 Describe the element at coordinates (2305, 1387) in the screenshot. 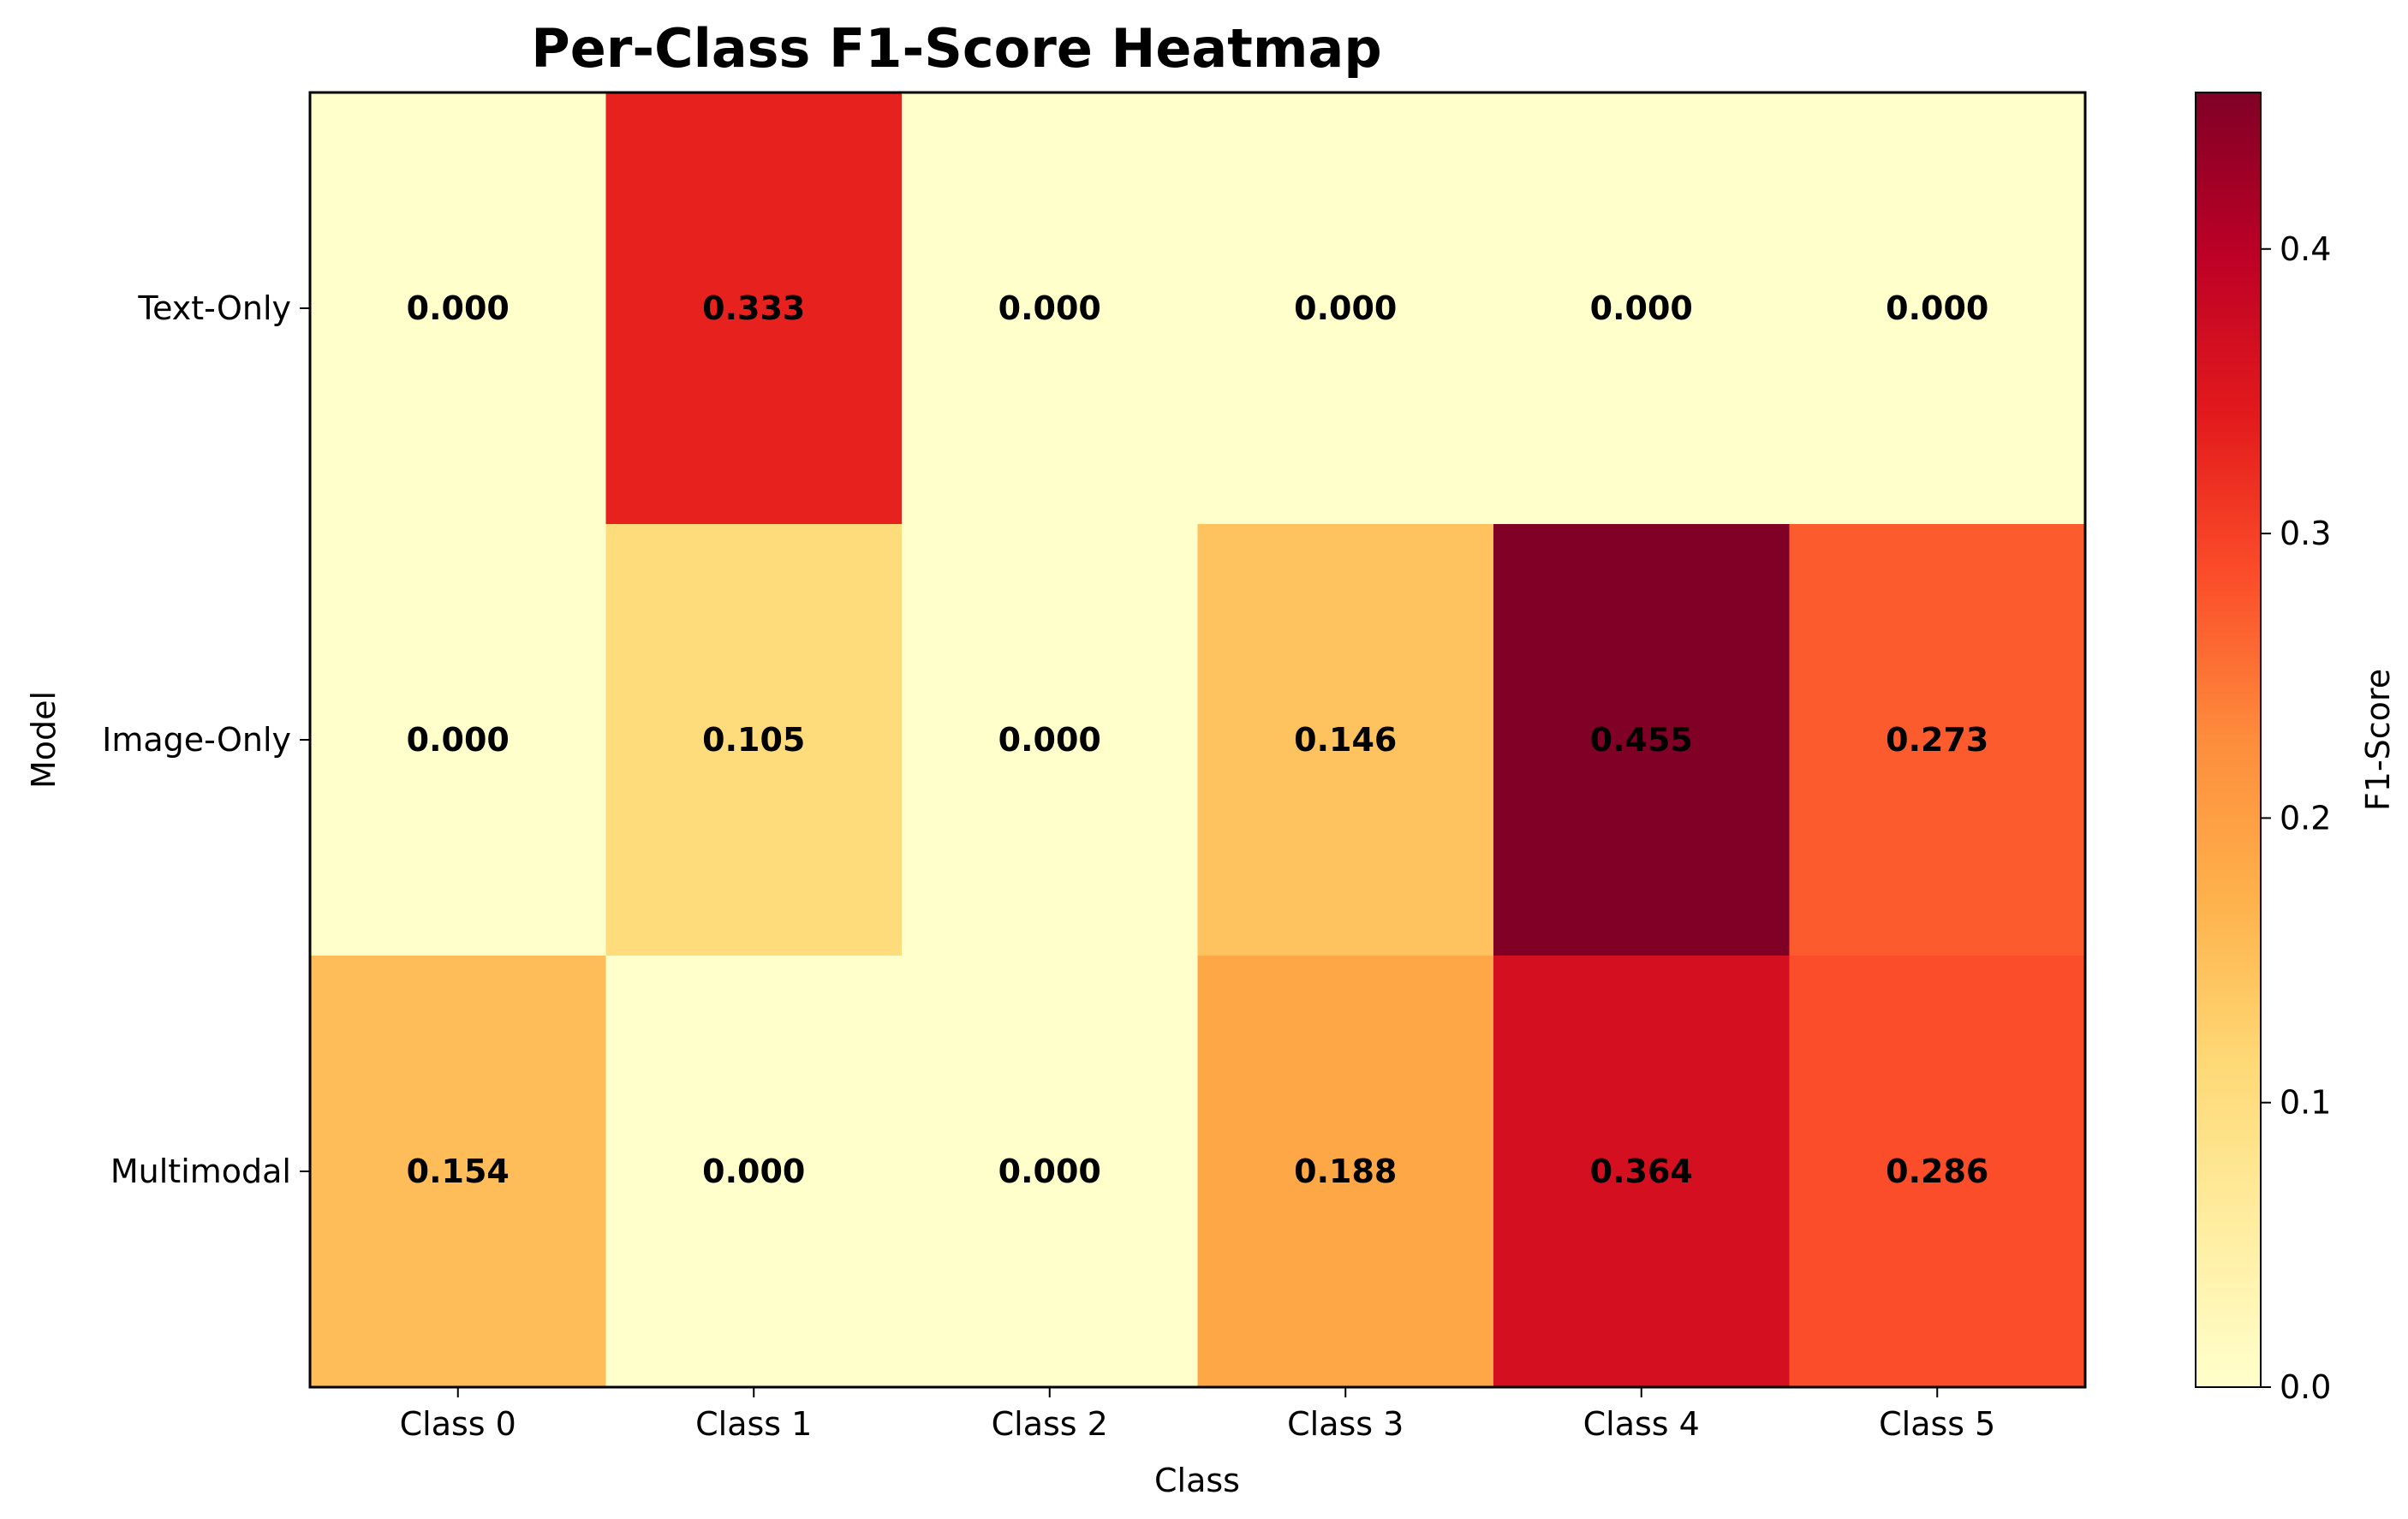

I see `colorbar-tick-label: 0.0` at that location.